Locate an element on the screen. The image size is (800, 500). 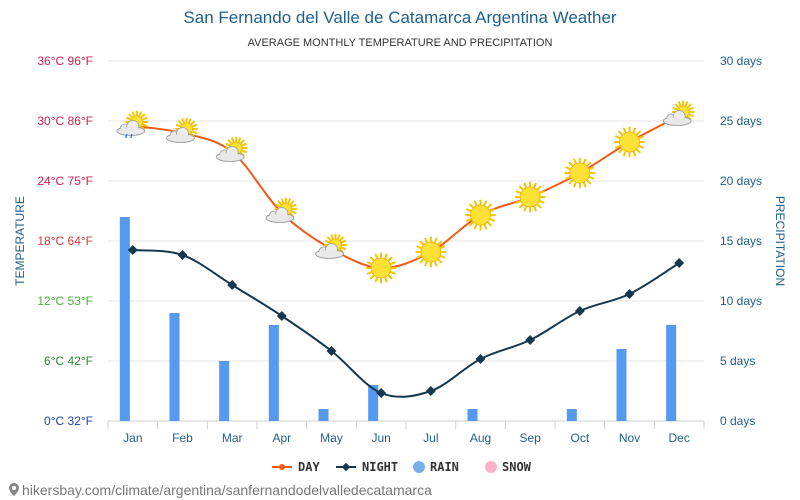
night-point-dec is located at coordinates (679, 263).